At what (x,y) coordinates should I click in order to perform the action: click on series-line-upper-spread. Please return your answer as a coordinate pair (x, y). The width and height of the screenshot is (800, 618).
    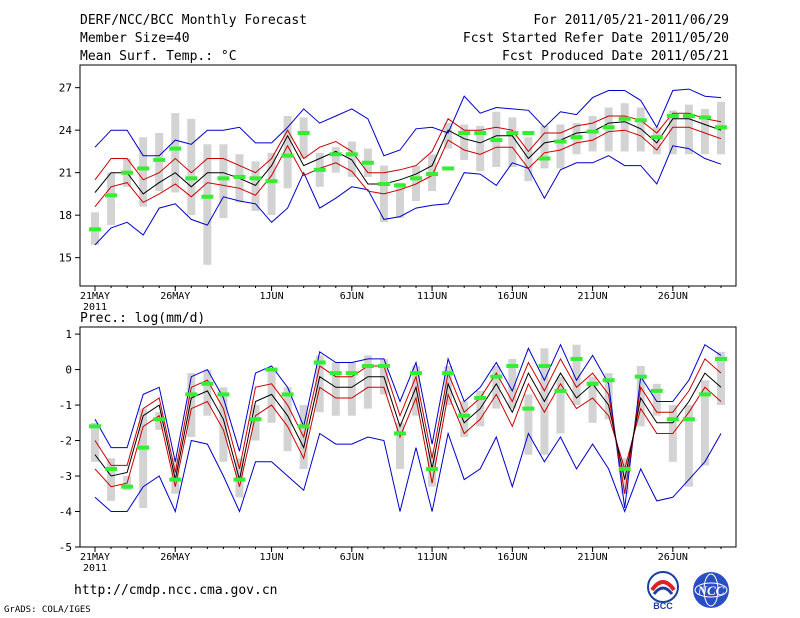
    Looking at the image, I should click on (408, 146).